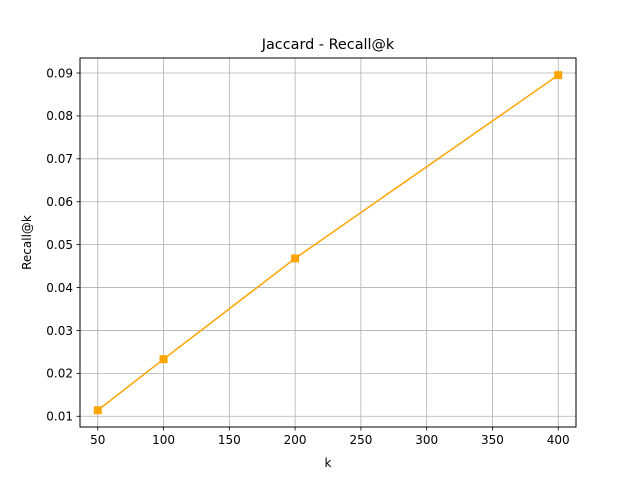  I want to click on x-tick-label: 200, so click(295, 440).